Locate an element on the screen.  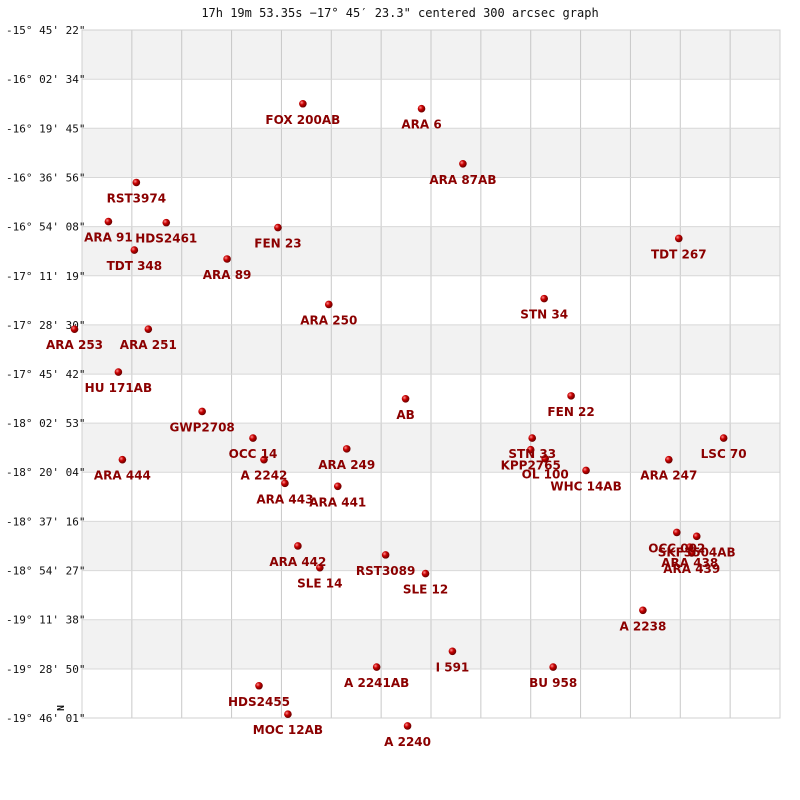
y-tick-label: -16° 54' 08" is located at coordinates (45, 227).